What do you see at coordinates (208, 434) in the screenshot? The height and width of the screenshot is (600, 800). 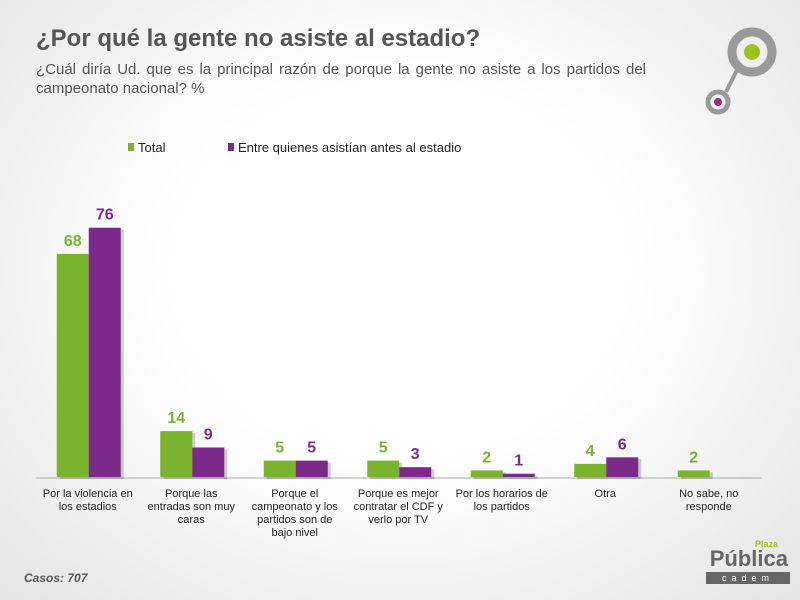 I see `value-label: 9` at bounding box center [208, 434].